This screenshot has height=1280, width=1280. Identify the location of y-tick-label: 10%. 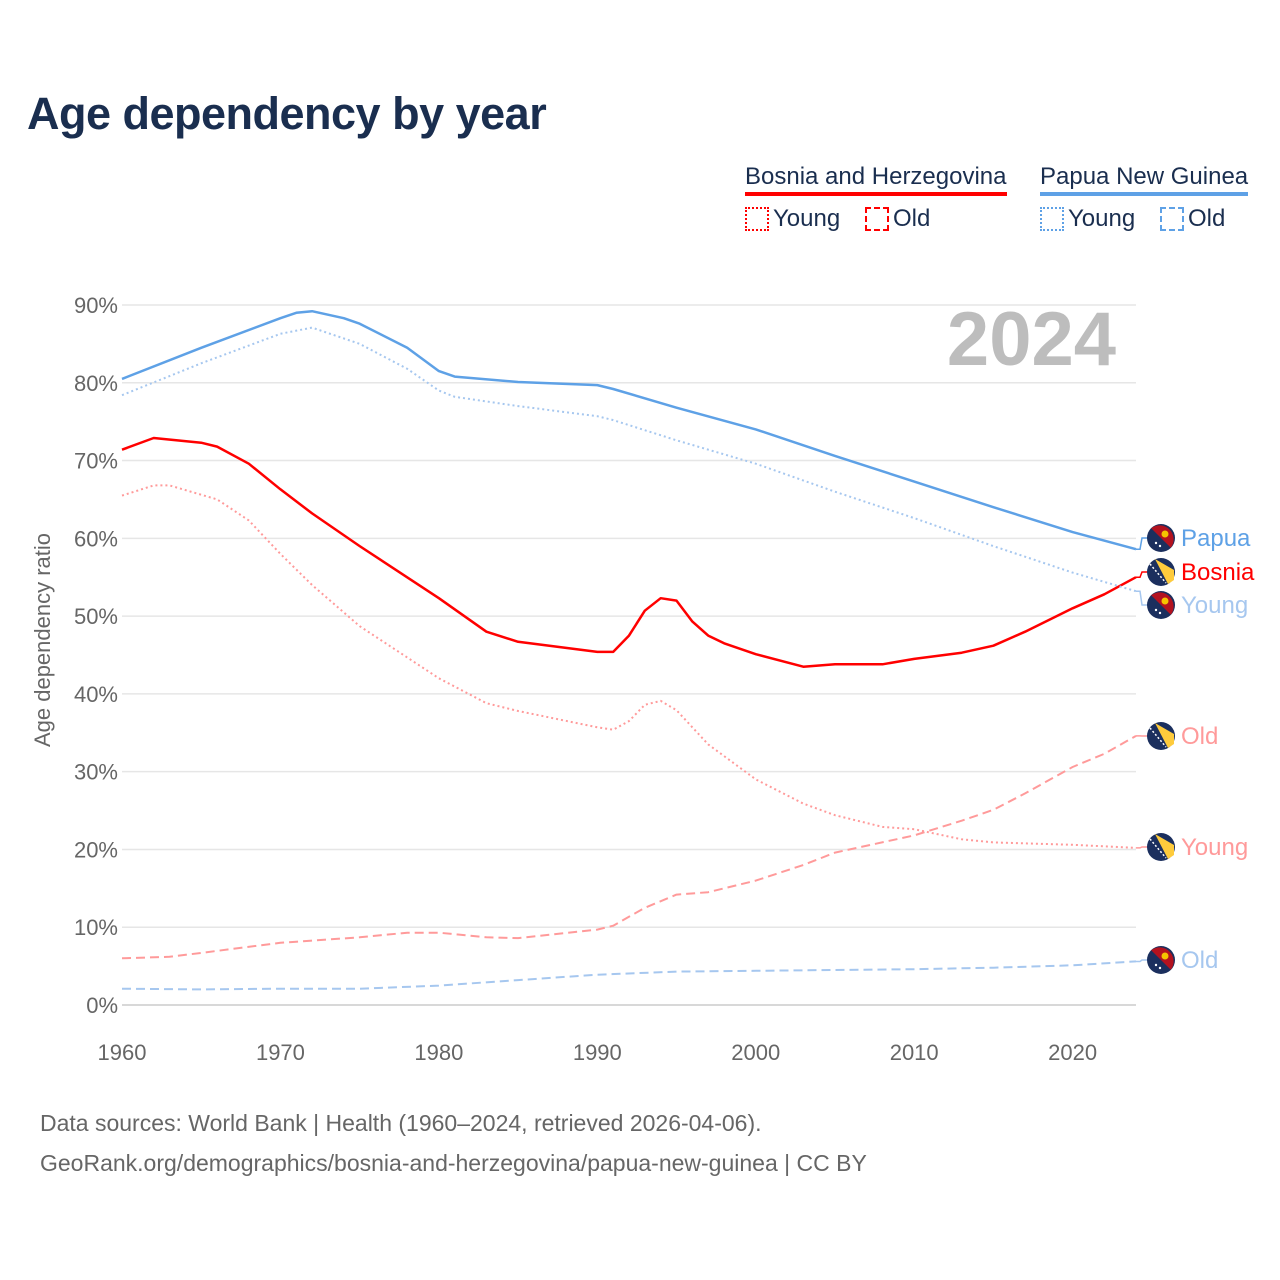
(96, 927).